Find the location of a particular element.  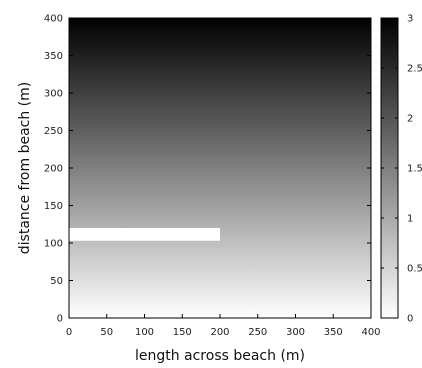

y-tick-label: 0 is located at coordinates (60, 319).